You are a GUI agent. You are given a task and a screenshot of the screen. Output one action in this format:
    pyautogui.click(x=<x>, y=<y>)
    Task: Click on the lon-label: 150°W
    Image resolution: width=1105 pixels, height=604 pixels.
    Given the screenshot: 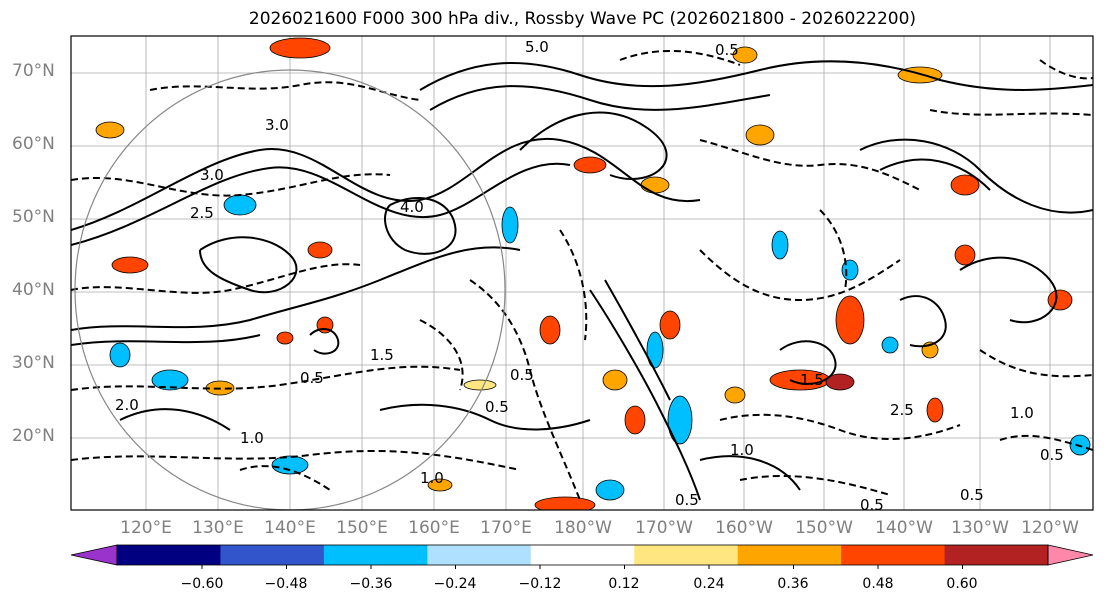 What is the action you would take?
    pyautogui.click(x=824, y=528)
    